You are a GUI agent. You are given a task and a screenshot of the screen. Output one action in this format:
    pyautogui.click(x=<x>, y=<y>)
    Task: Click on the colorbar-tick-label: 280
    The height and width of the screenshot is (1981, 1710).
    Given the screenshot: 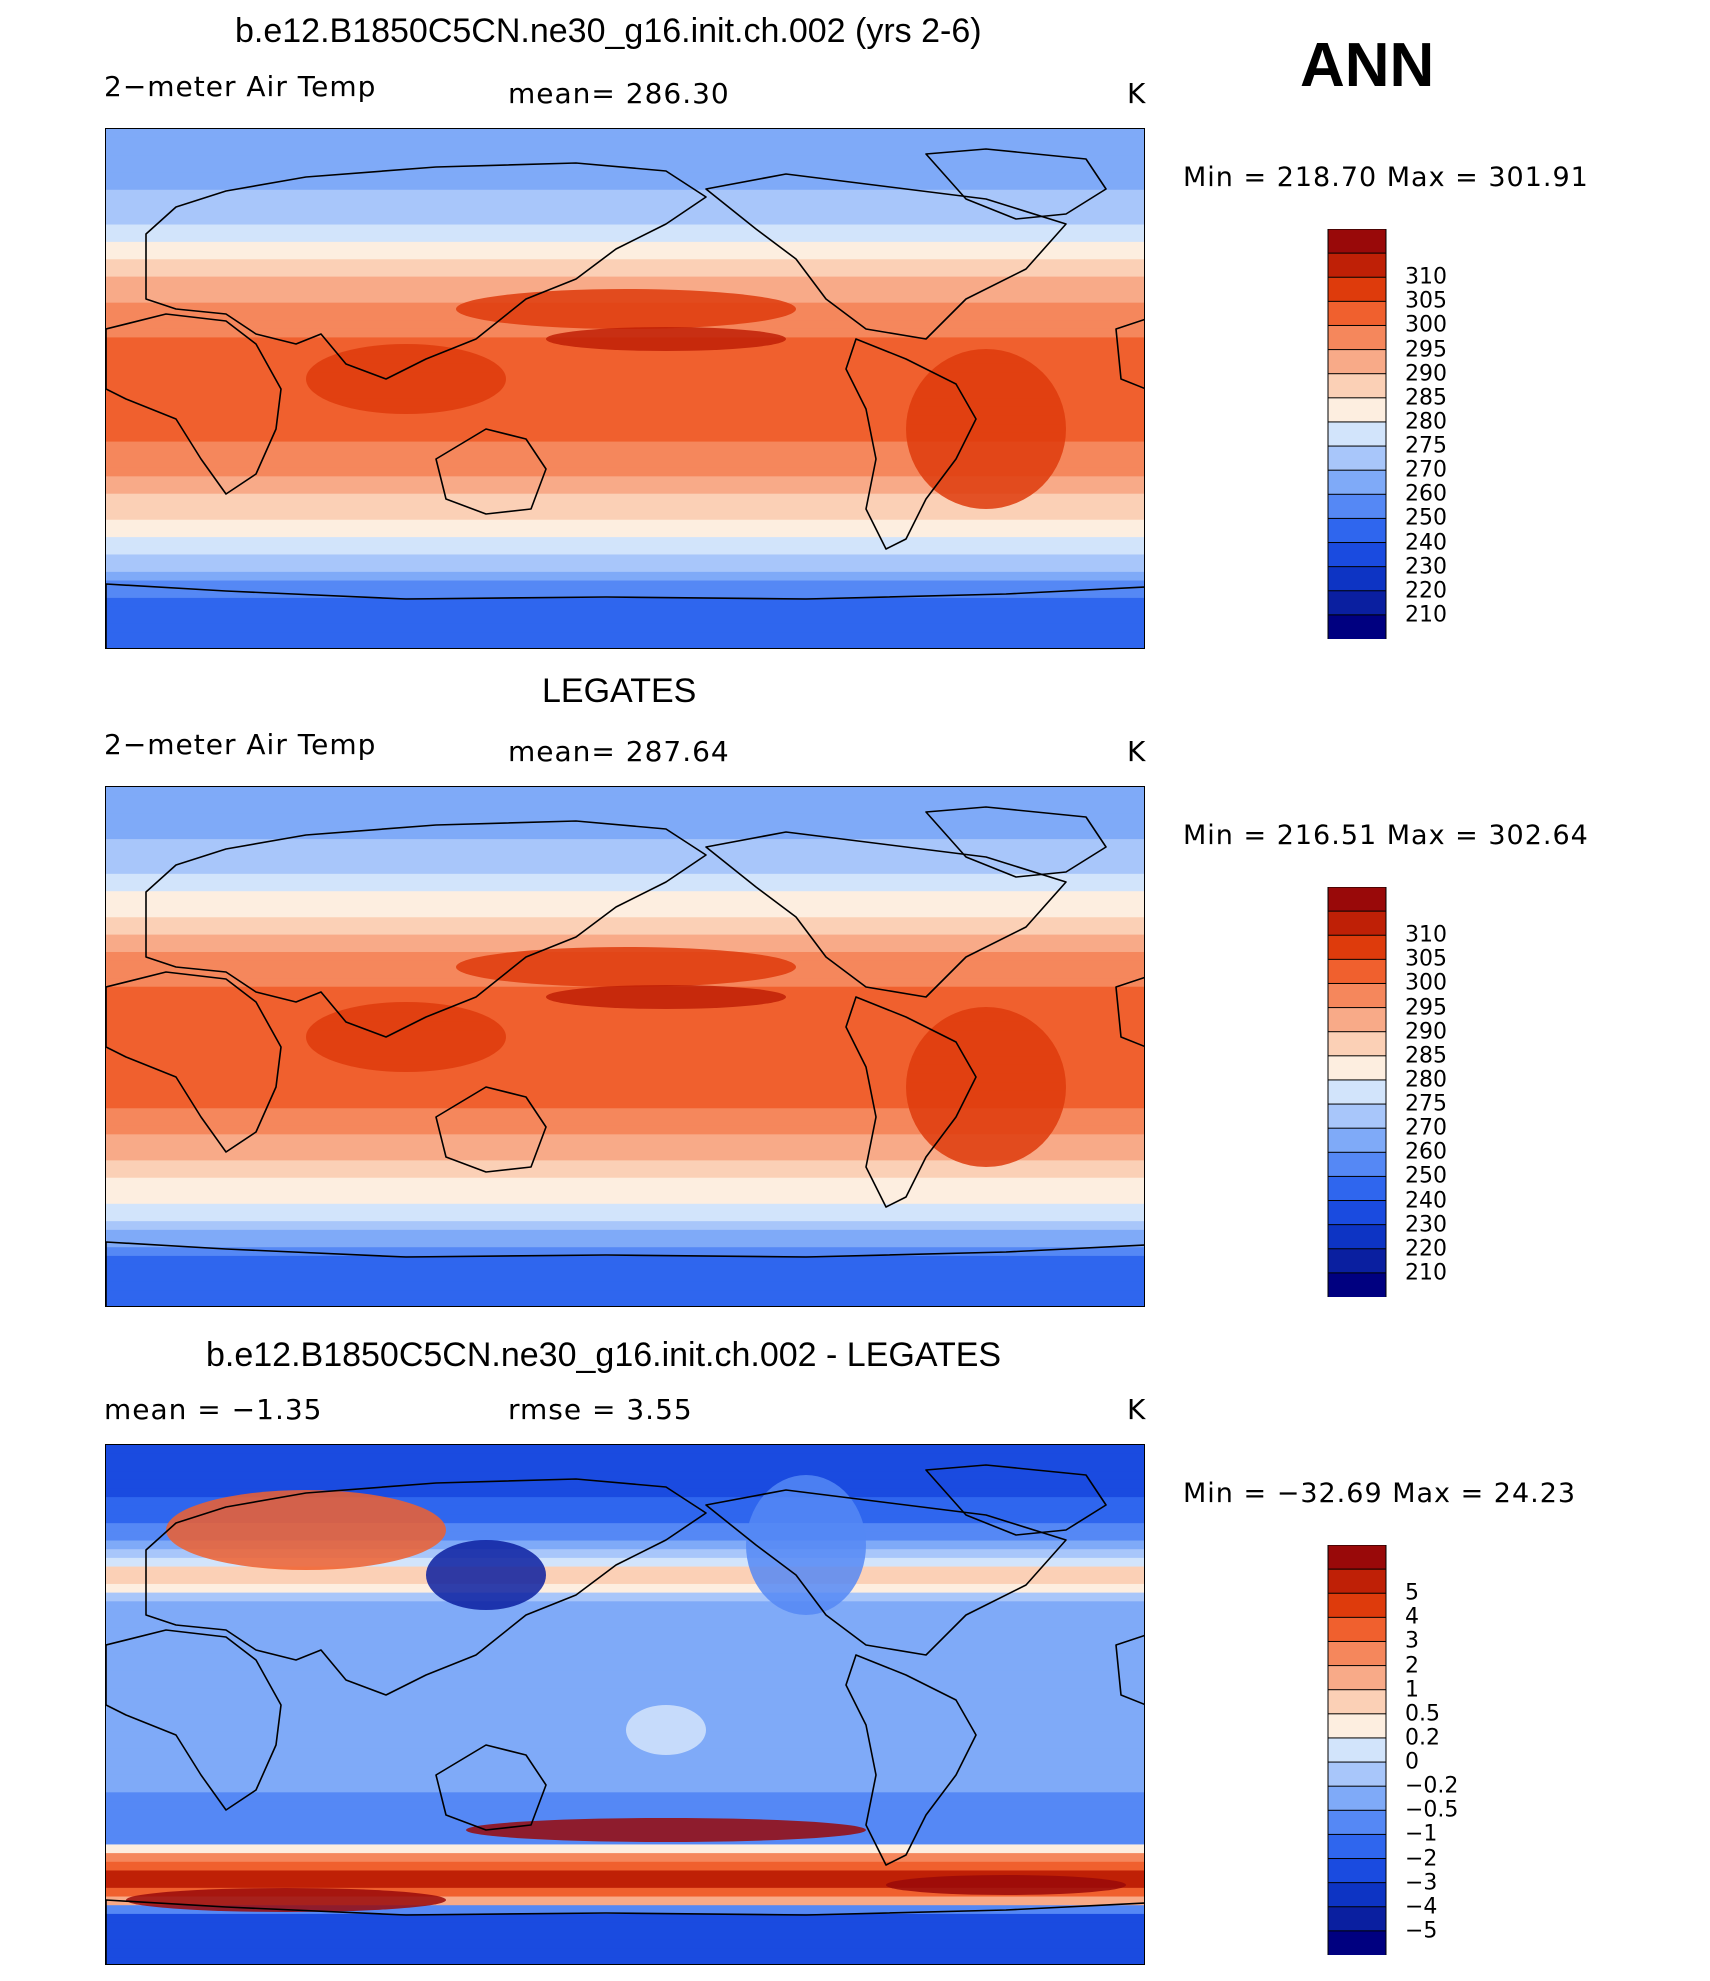 What is the action you would take?
    pyautogui.click(x=1426, y=422)
    